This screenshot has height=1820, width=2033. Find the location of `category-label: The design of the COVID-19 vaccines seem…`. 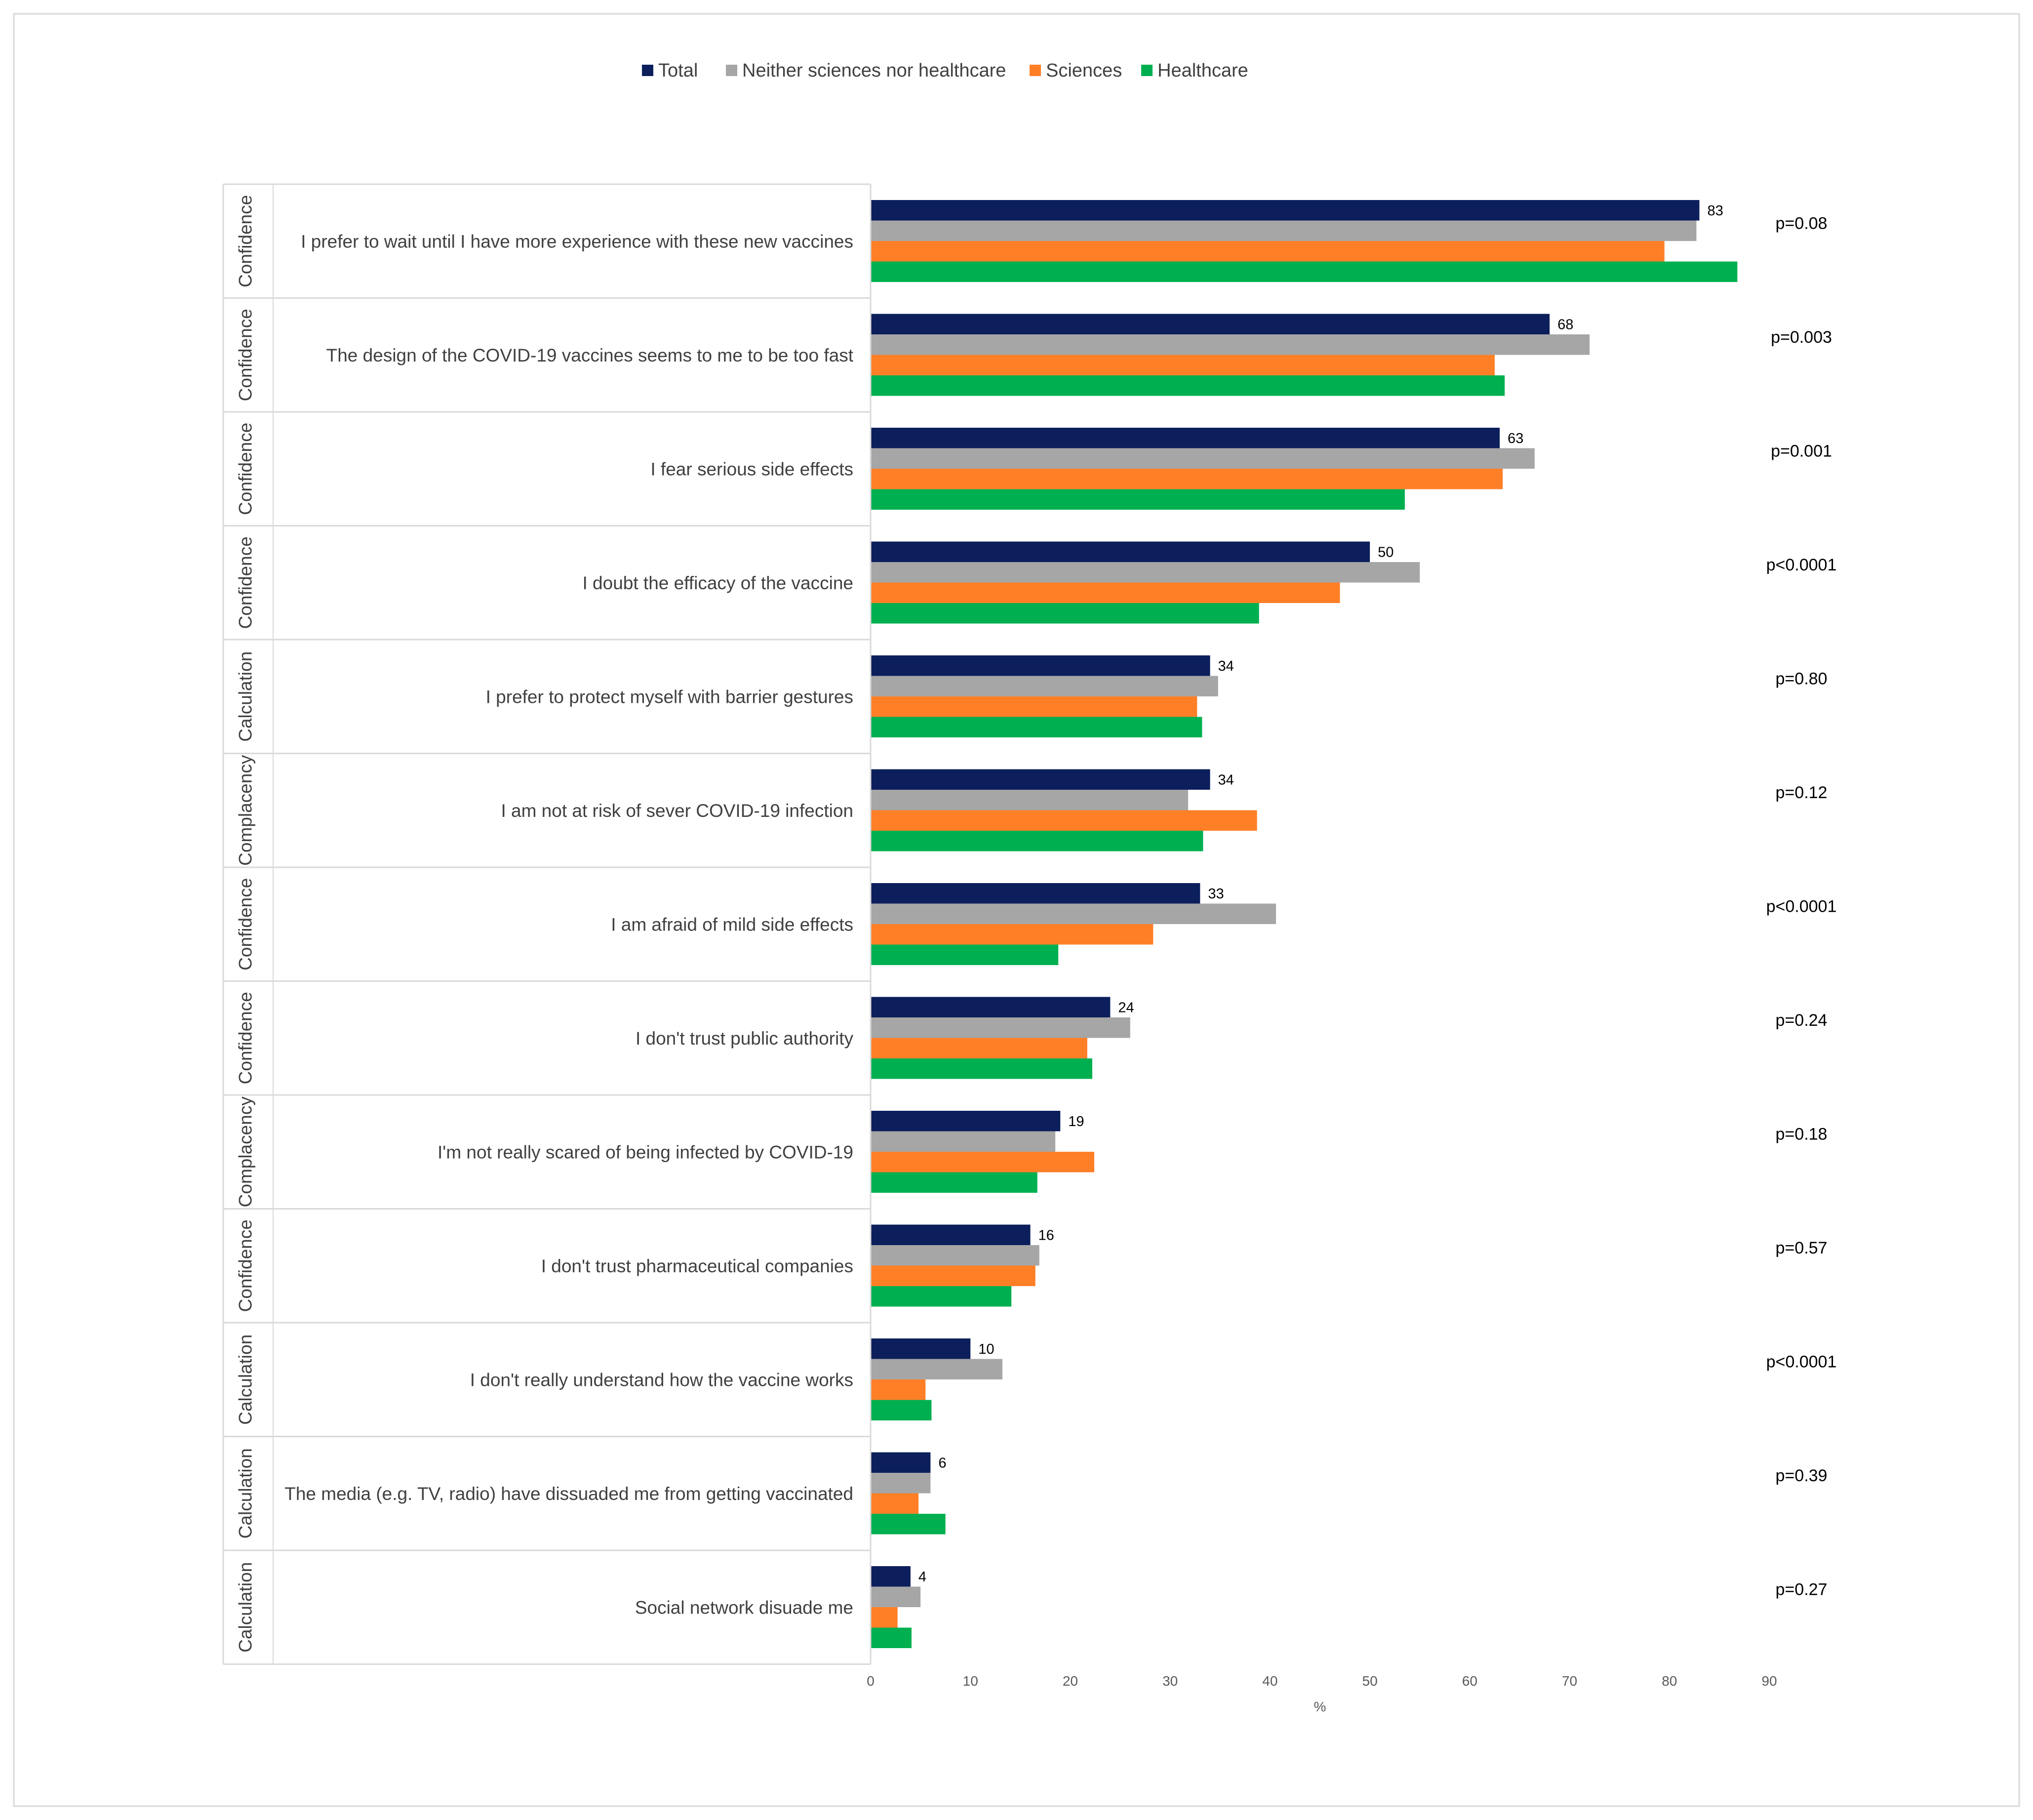

category-label: The design of the COVID-19 vaccines seem… is located at coordinates (590, 355).